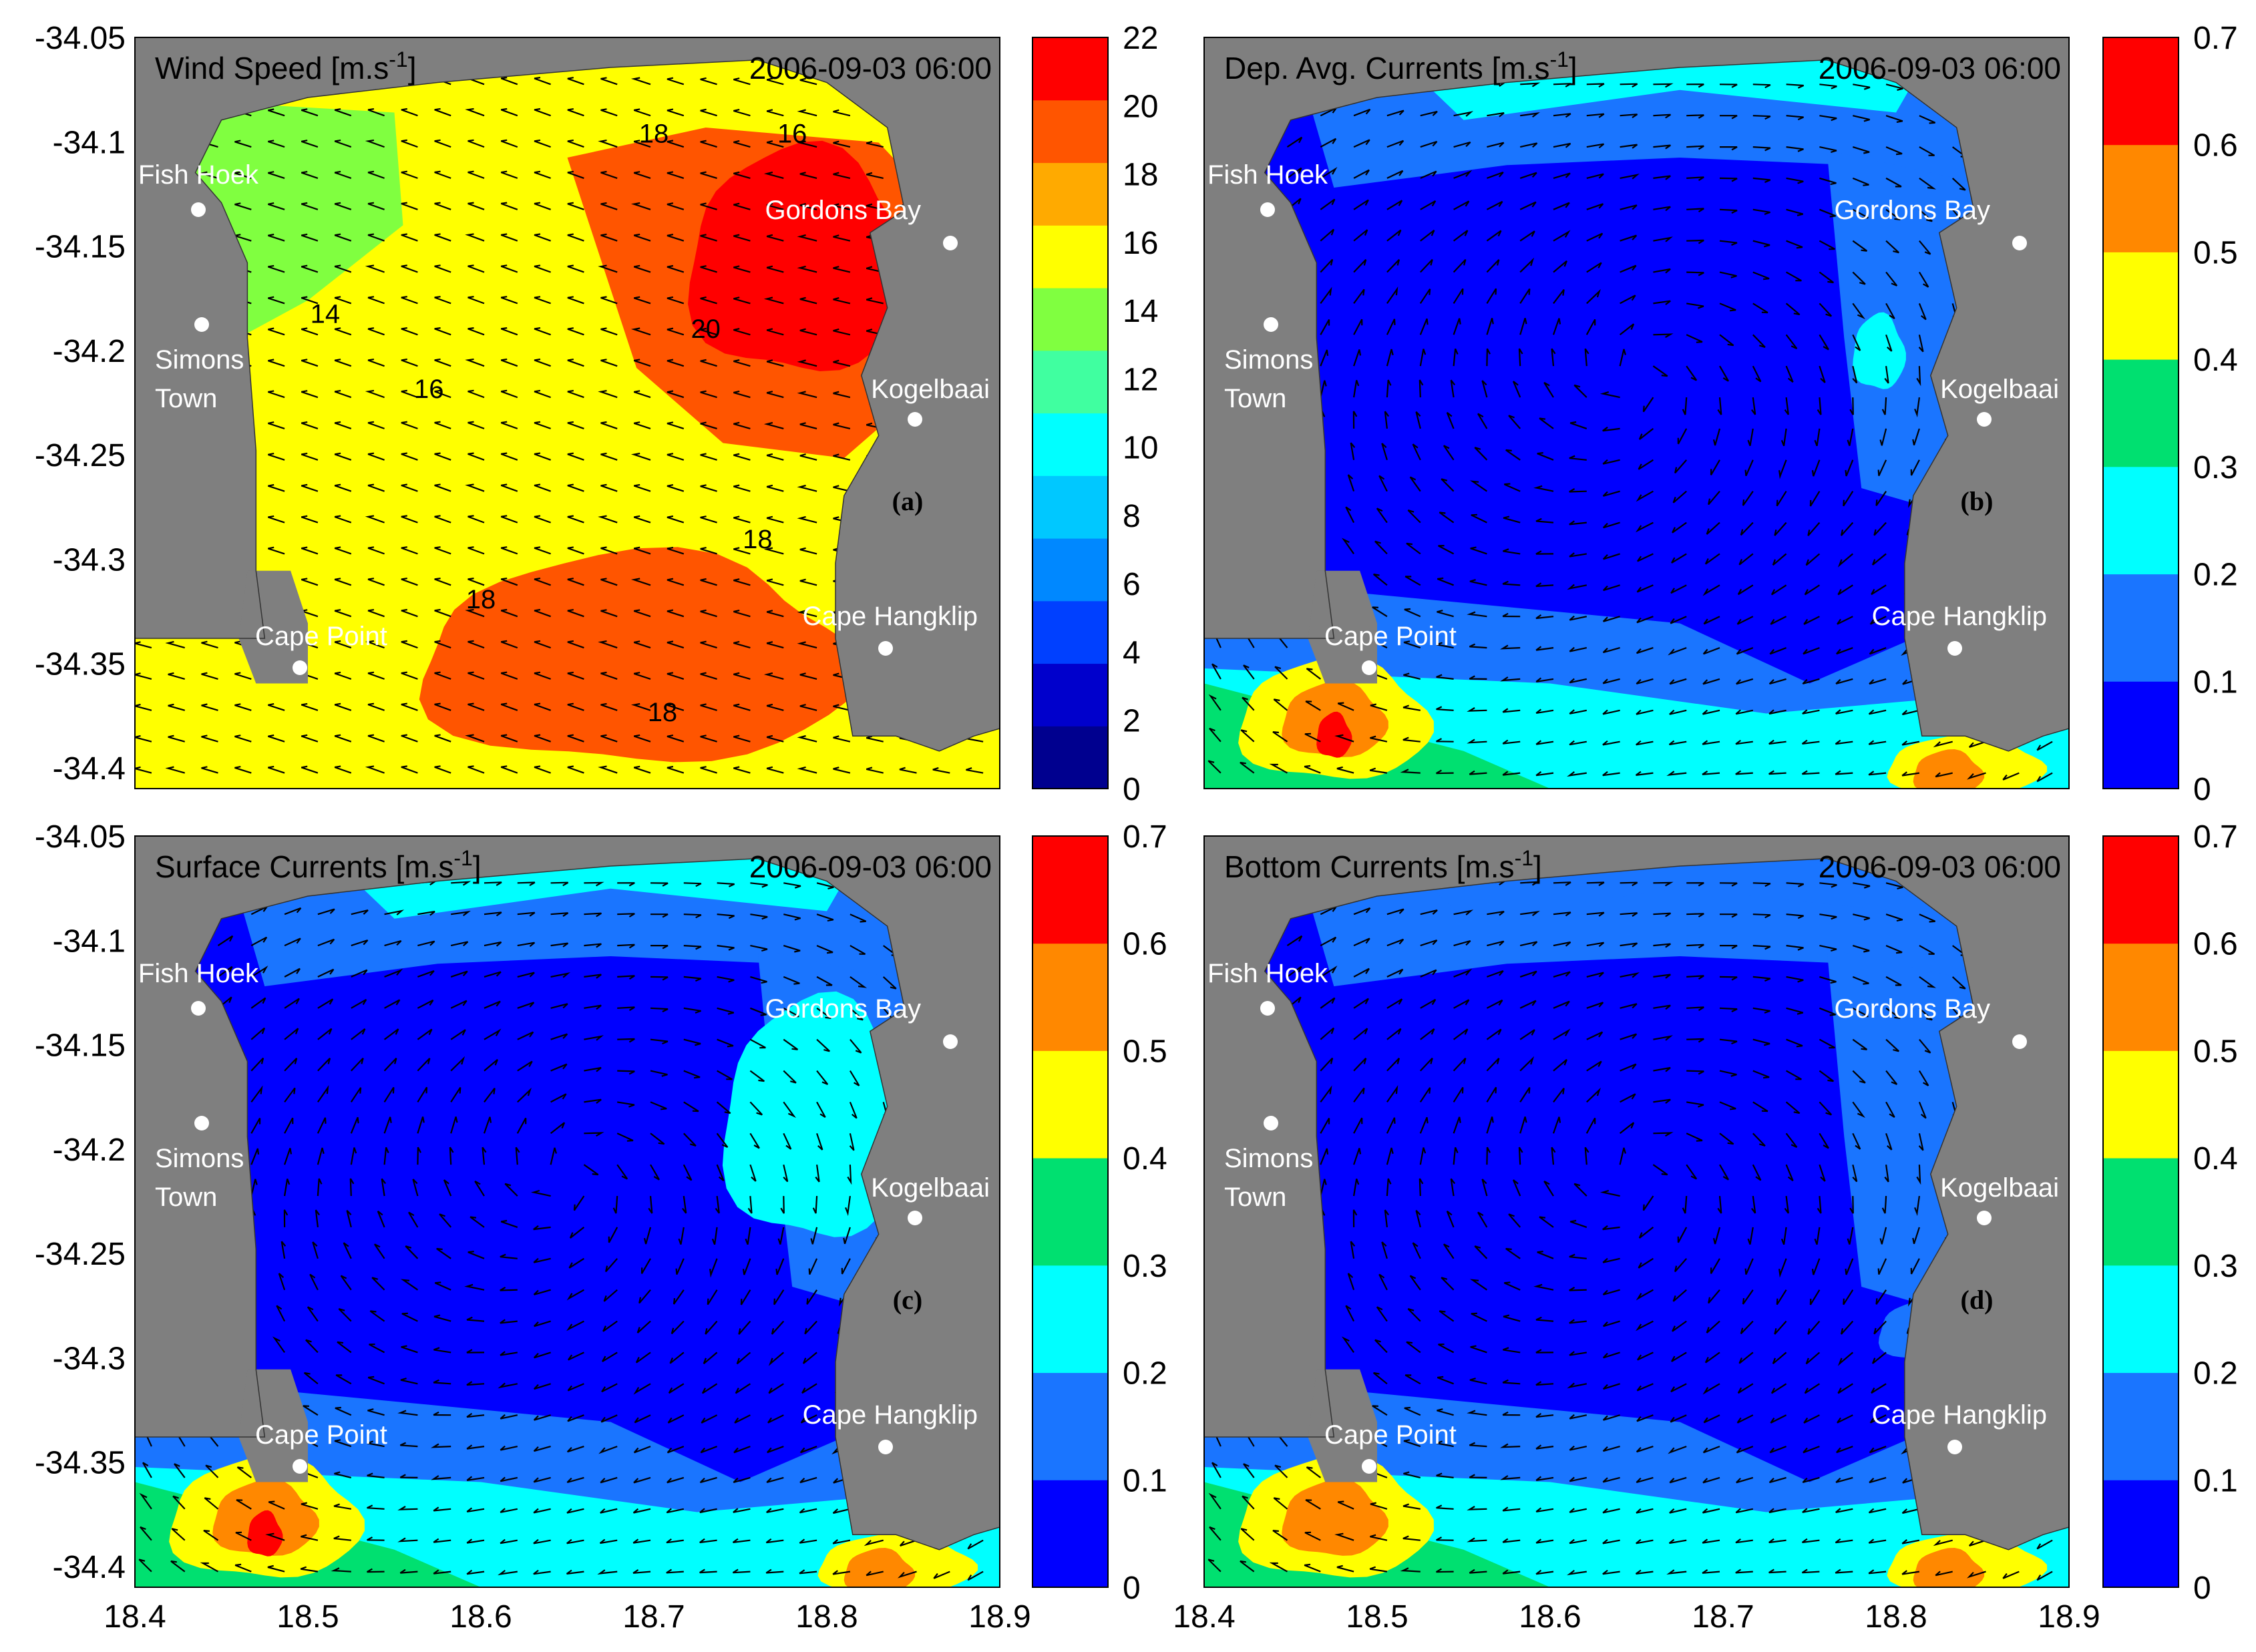 This screenshot has width=2256, height=1652. What do you see at coordinates (1140, 243) in the screenshot?
I see `colorbar-tick-label: 16` at bounding box center [1140, 243].